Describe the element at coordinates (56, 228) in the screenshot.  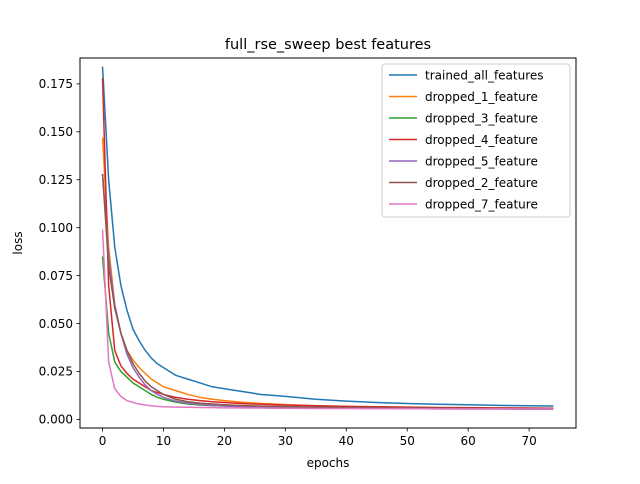
I see `y-tick-label: 0.100` at that location.